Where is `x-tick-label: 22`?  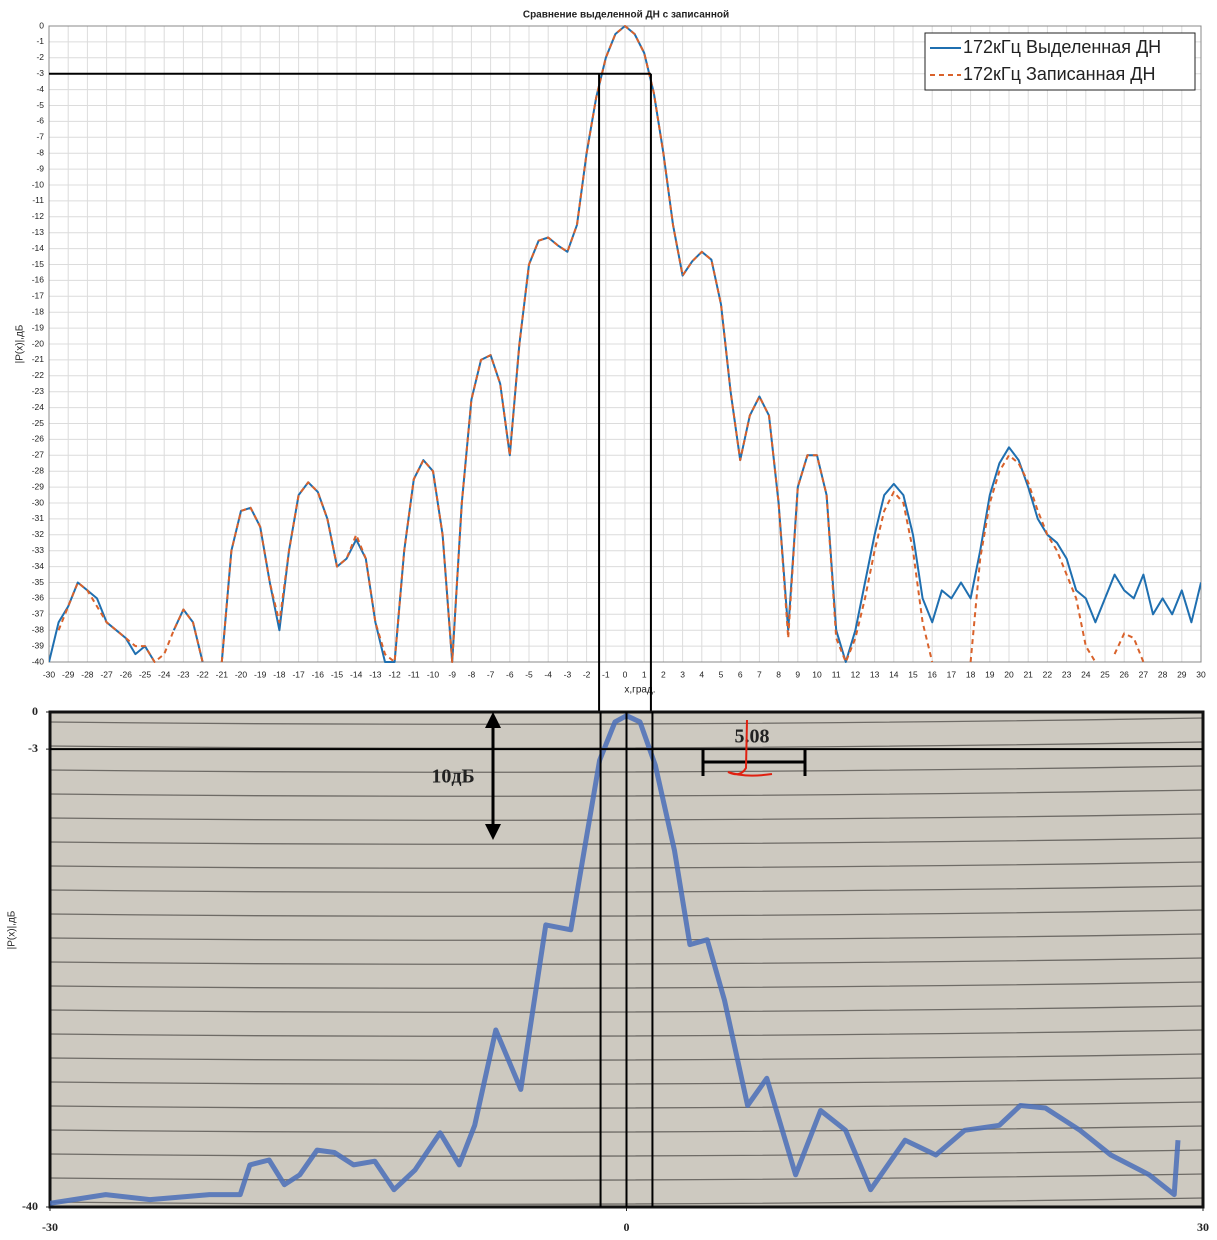
x-tick-label: 22 is located at coordinates (1048, 674).